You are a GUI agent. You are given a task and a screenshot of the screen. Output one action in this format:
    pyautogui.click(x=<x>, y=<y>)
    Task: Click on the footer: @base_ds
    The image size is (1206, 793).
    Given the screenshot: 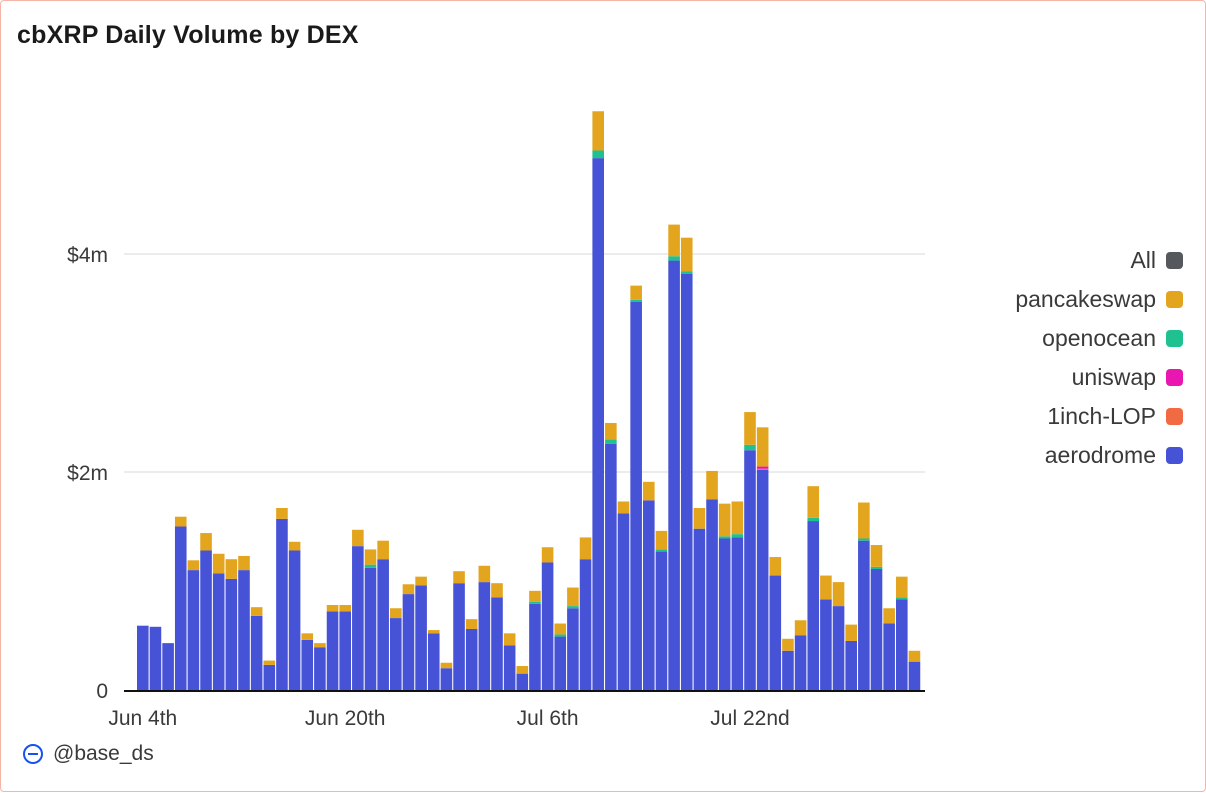 What is the action you would take?
    pyautogui.click(x=88, y=754)
    